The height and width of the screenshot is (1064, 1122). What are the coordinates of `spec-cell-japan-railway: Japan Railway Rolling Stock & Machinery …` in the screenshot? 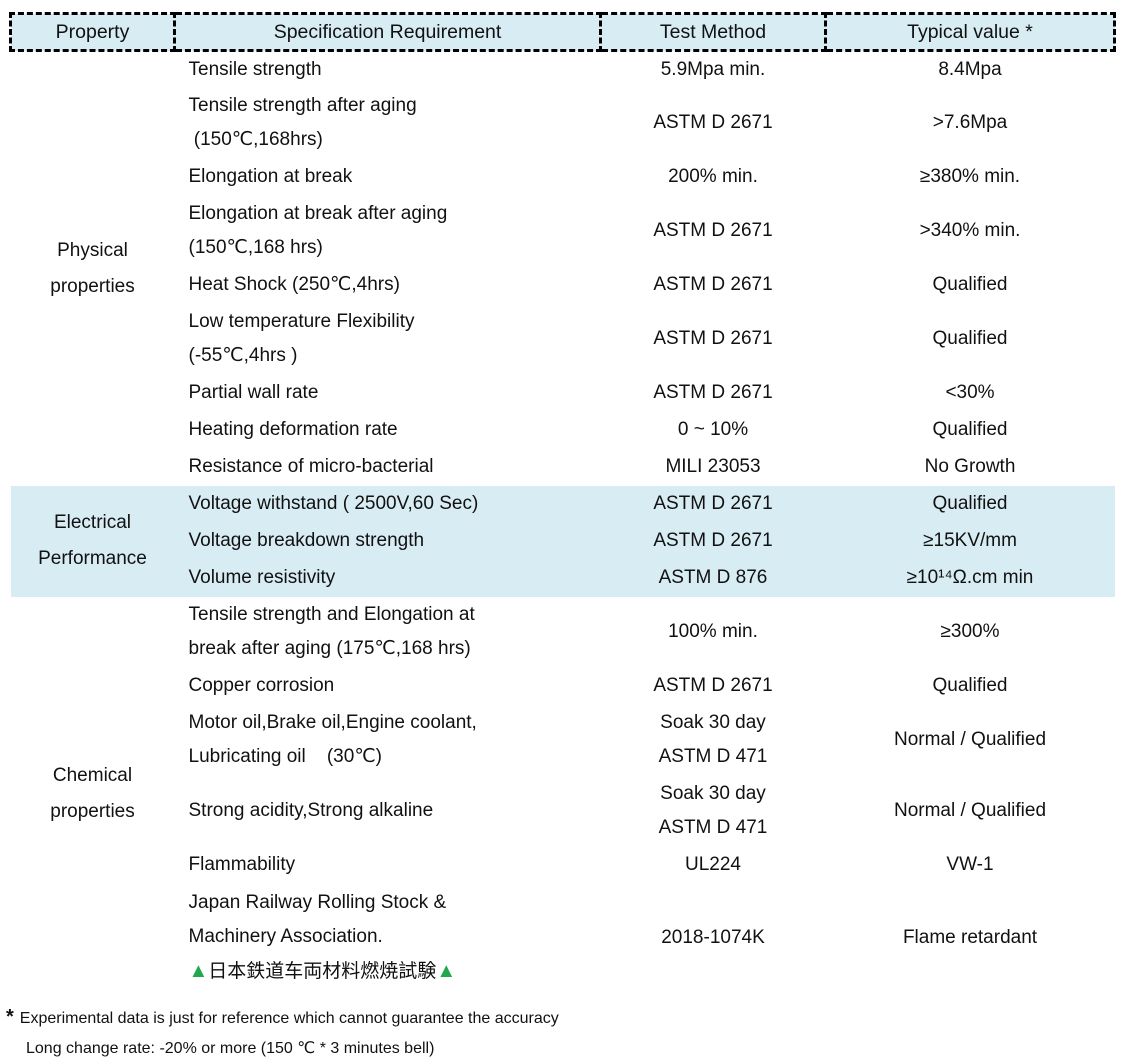 It's located at (388, 938).